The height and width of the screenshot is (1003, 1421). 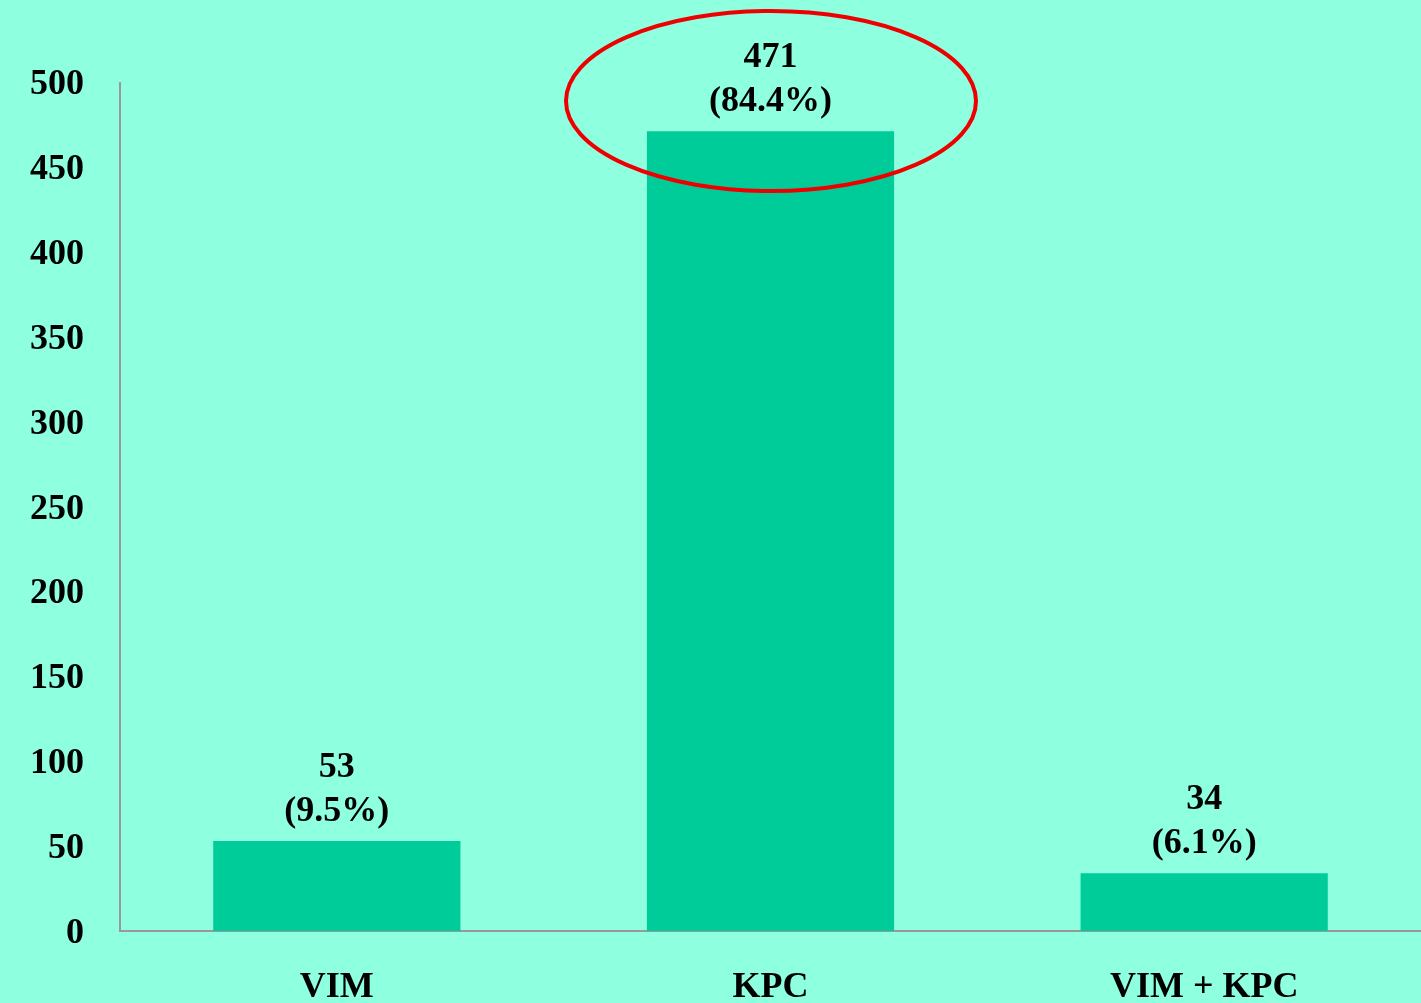 What do you see at coordinates (336, 984) in the screenshot?
I see `x-tick-label: VIM` at bounding box center [336, 984].